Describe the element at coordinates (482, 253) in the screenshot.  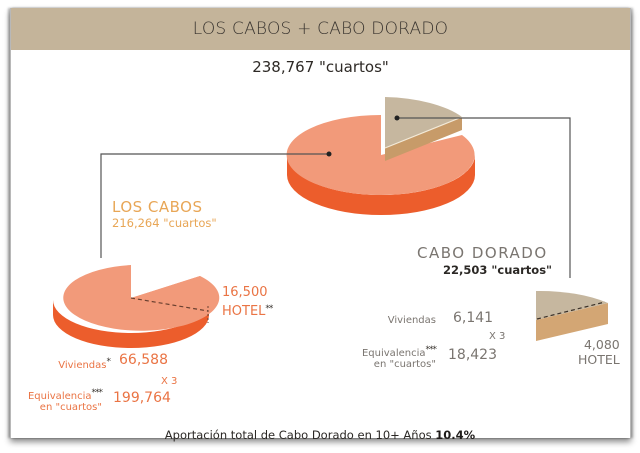
I see `cabo-dorado-title: CABO DORADO` at that location.